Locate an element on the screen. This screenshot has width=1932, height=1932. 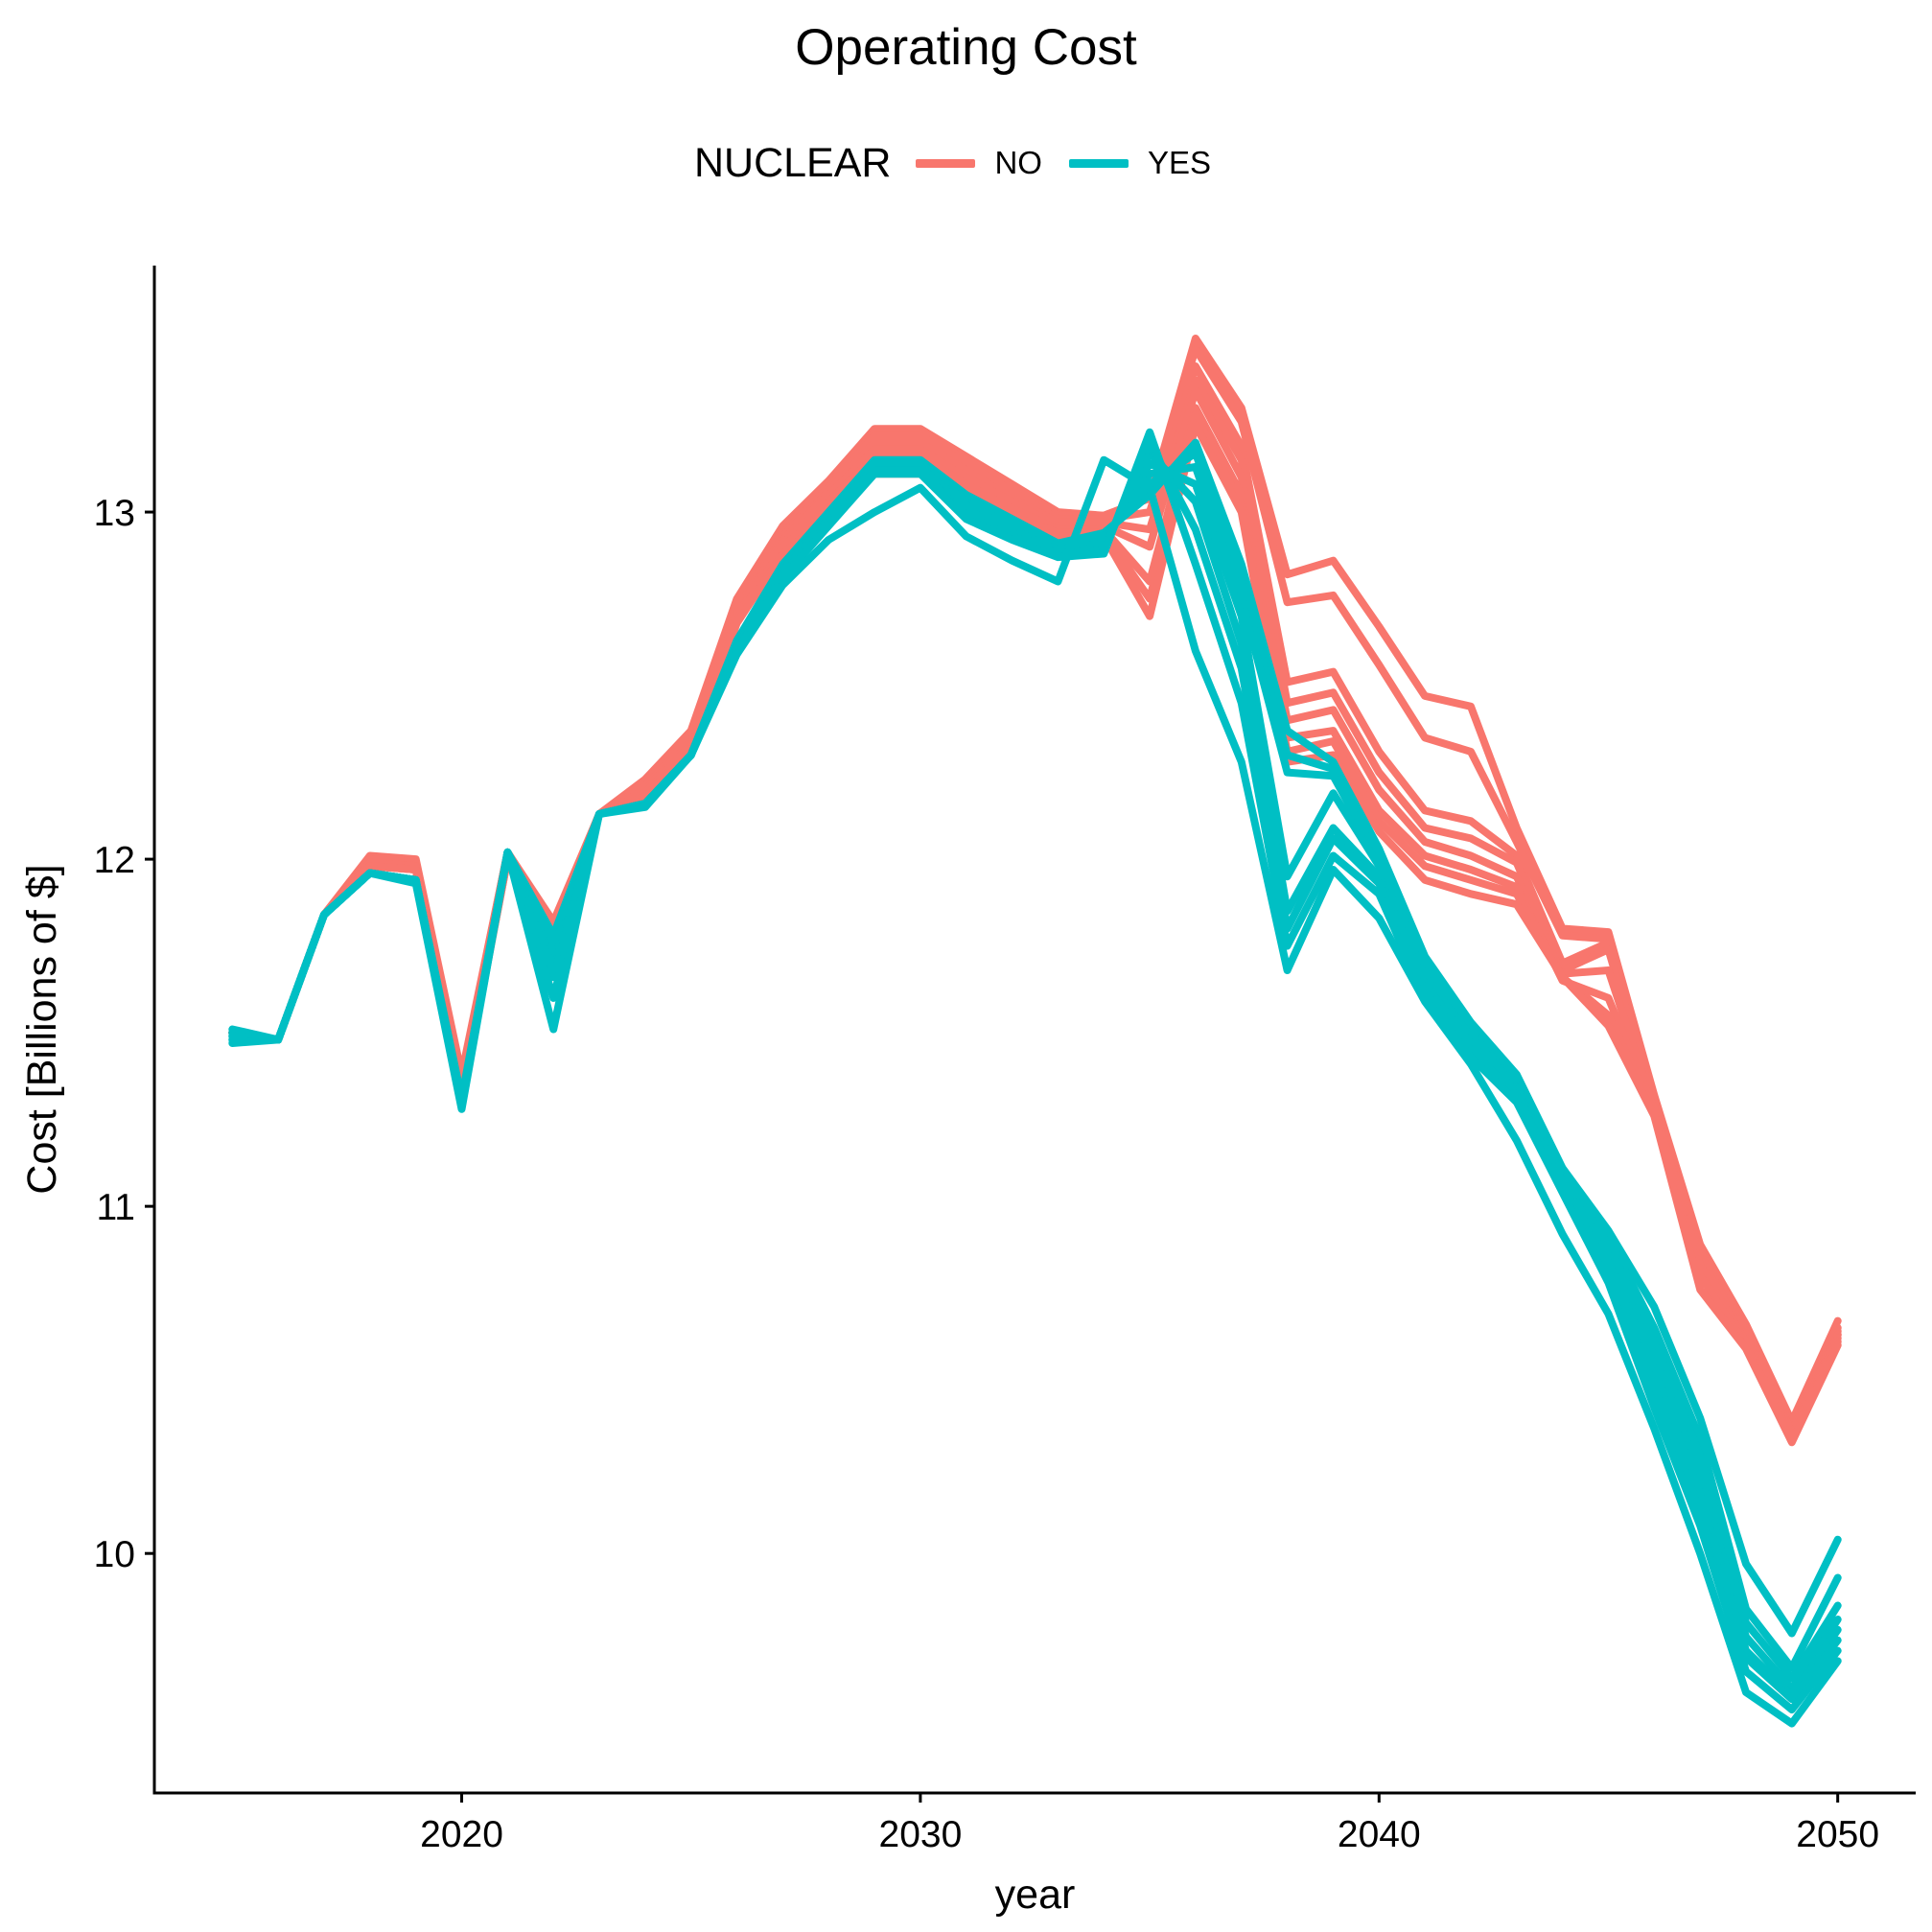
x-axis-title: year is located at coordinates (1035, 1895).